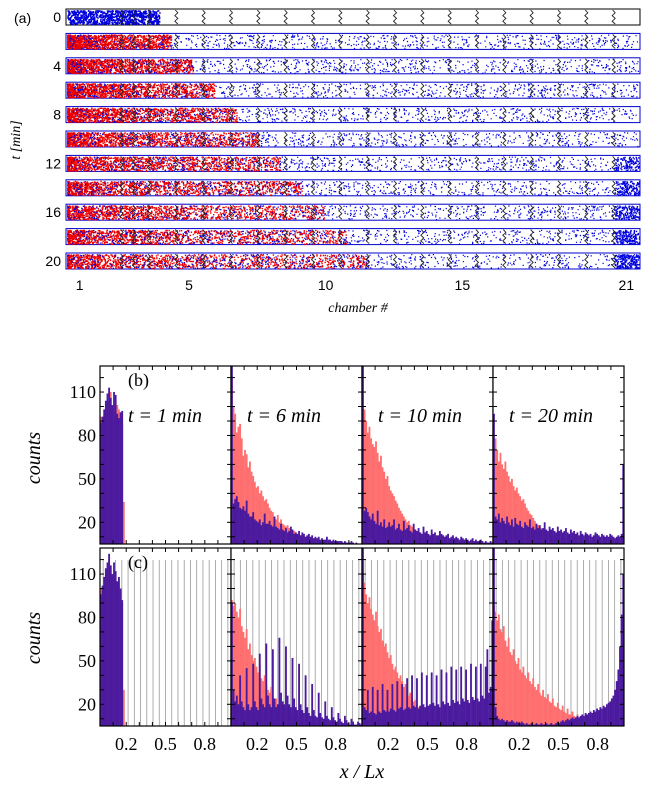  Describe the element at coordinates (87, 661) in the screenshot. I see `histogram-y-tick-label: 50` at that location.